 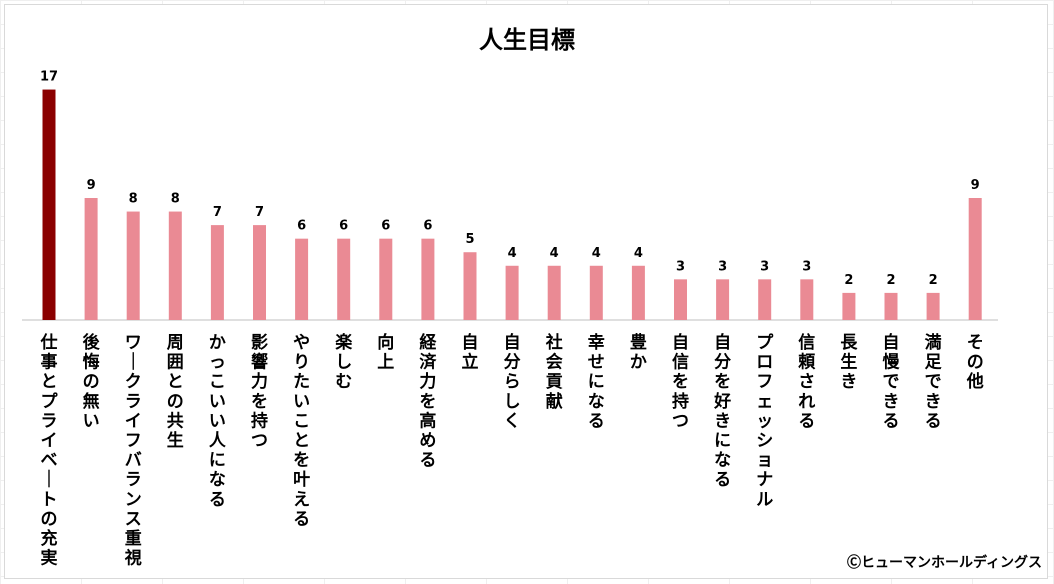 What do you see at coordinates (933, 381) in the screenshot?
I see `category-label: 満足できる` at bounding box center [933, 381].